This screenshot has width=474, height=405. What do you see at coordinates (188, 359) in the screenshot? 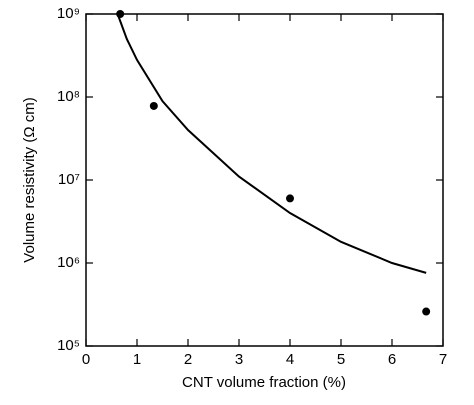
I see `x-tick-label: 2` at bounding box center [188, 359].